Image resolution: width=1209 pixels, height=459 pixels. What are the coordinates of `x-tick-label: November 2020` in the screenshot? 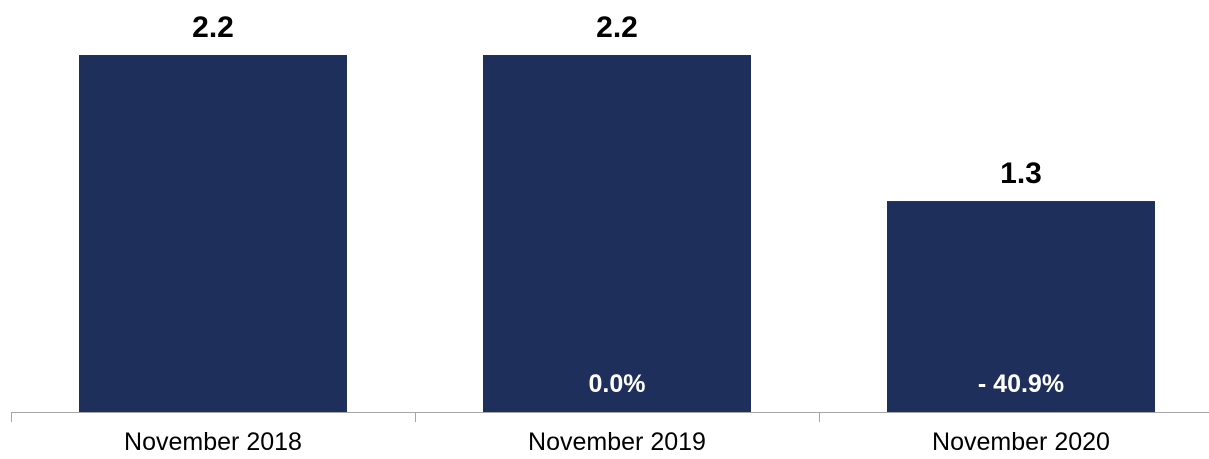 It's located at (1021, 442).